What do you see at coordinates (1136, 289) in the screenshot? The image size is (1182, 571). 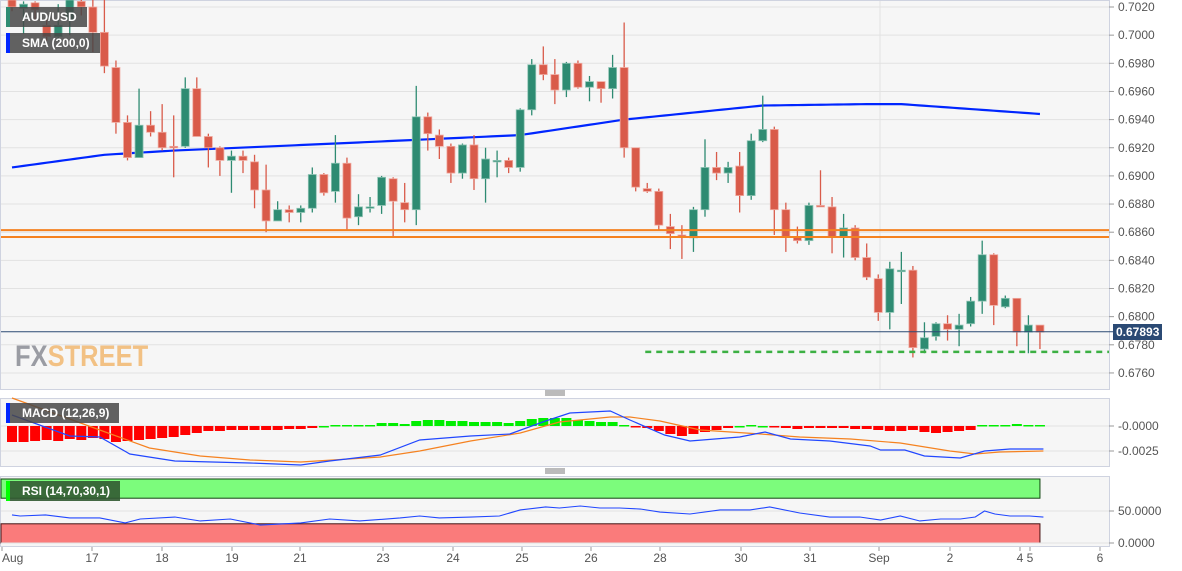 I see `price-tick-label: 0.6820` at bounding box center [1136, 289].